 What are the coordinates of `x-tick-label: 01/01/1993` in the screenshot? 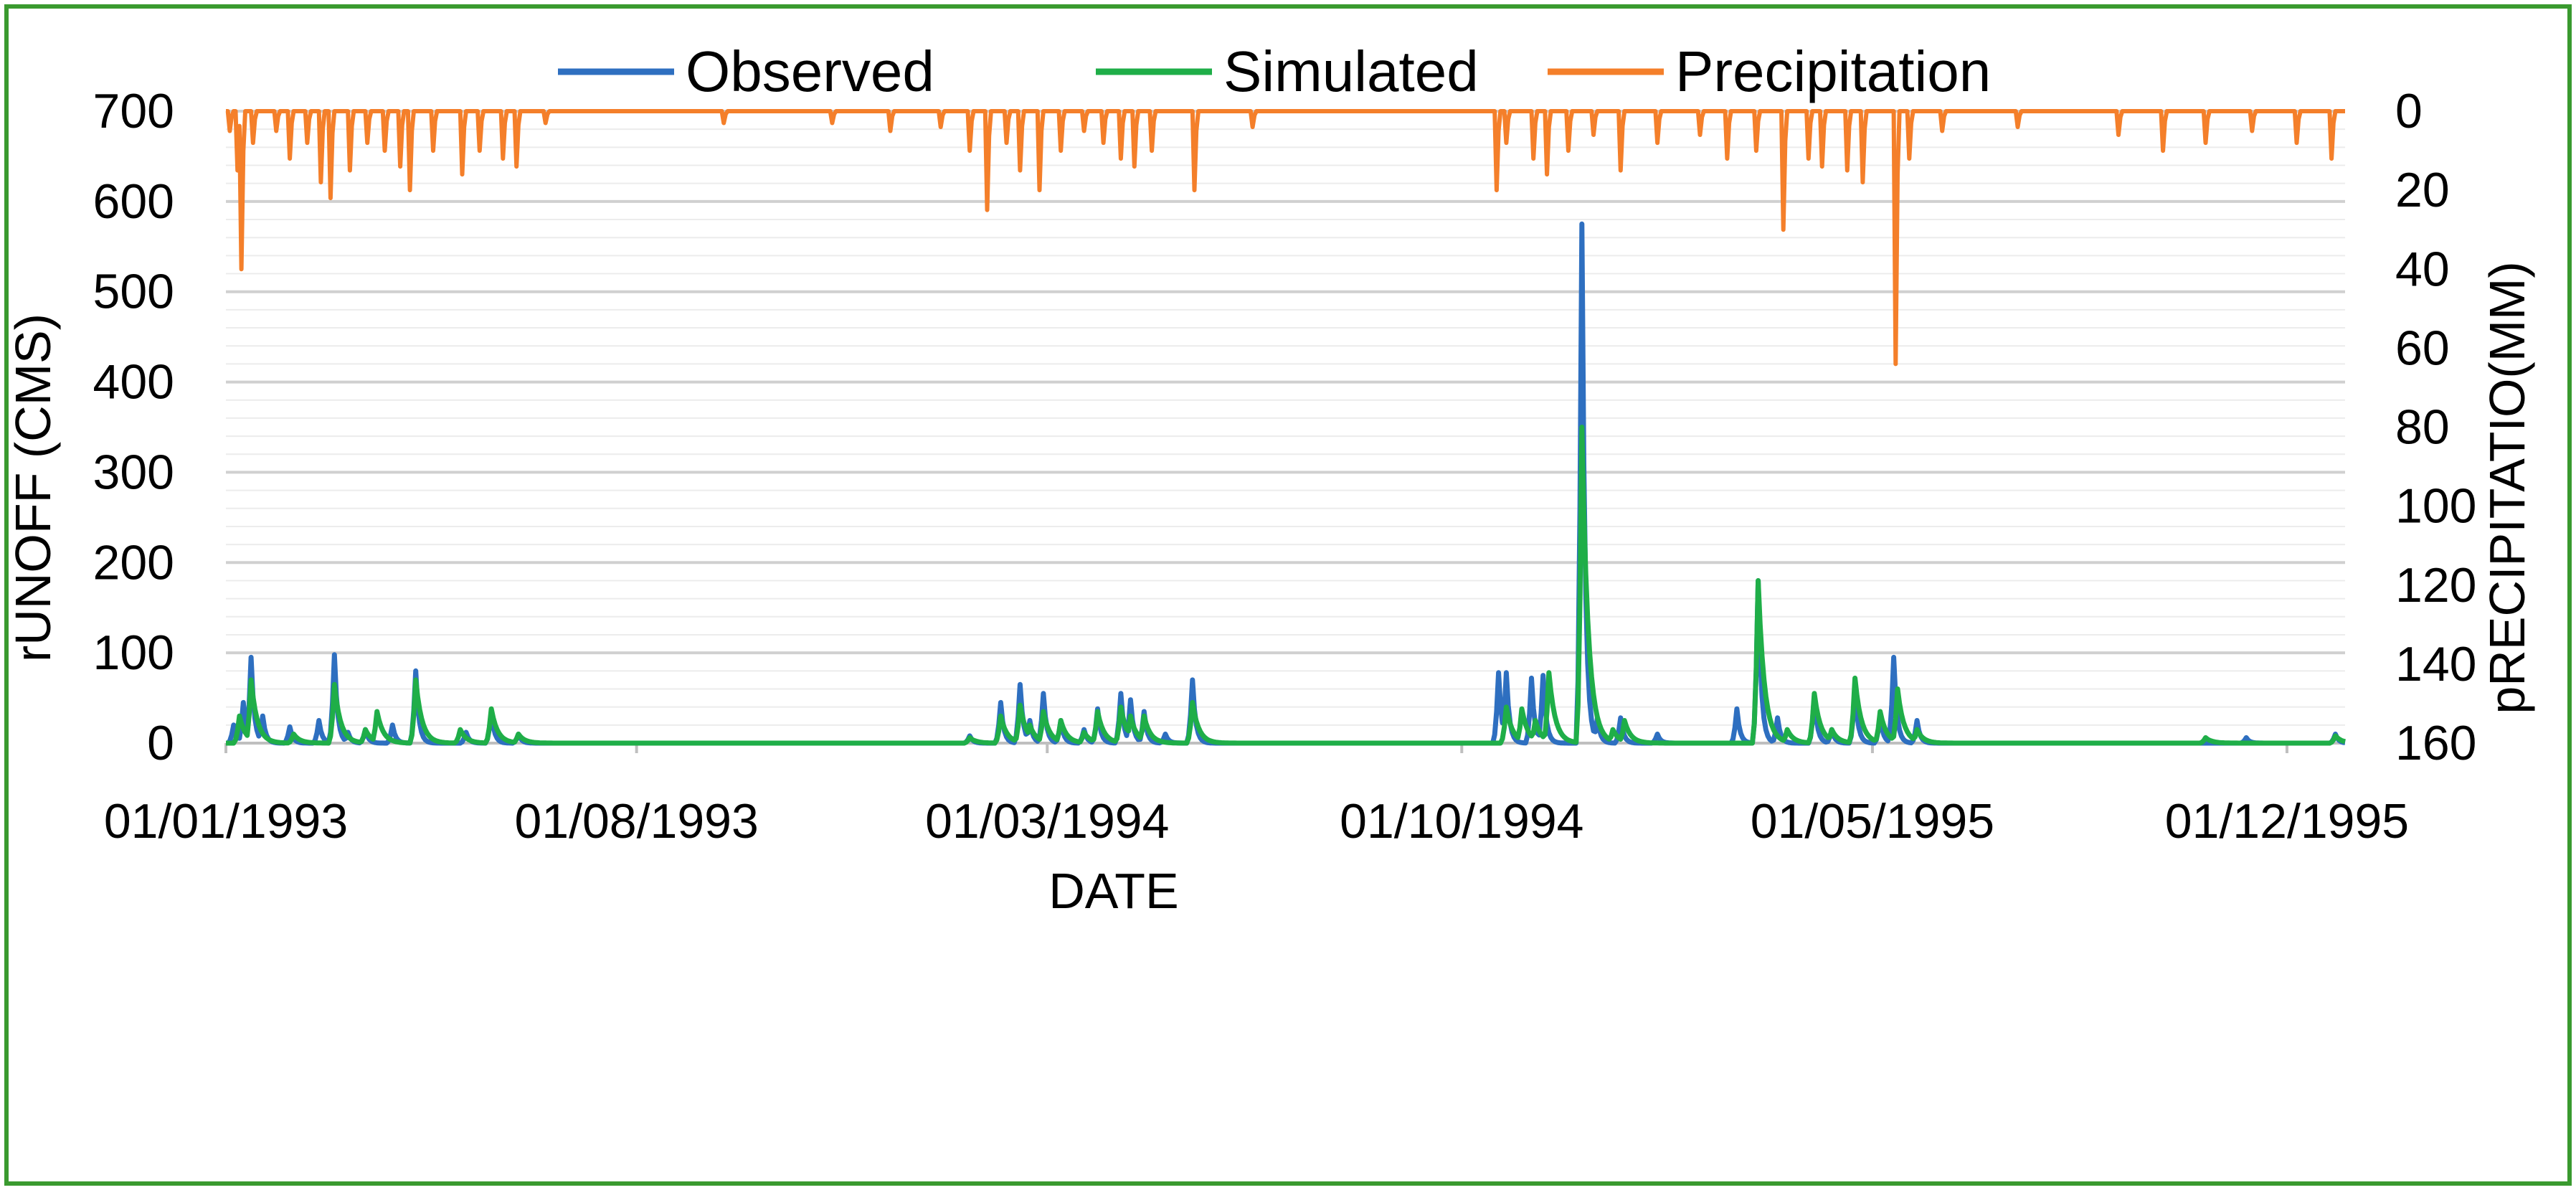 It's located at (226, 821).